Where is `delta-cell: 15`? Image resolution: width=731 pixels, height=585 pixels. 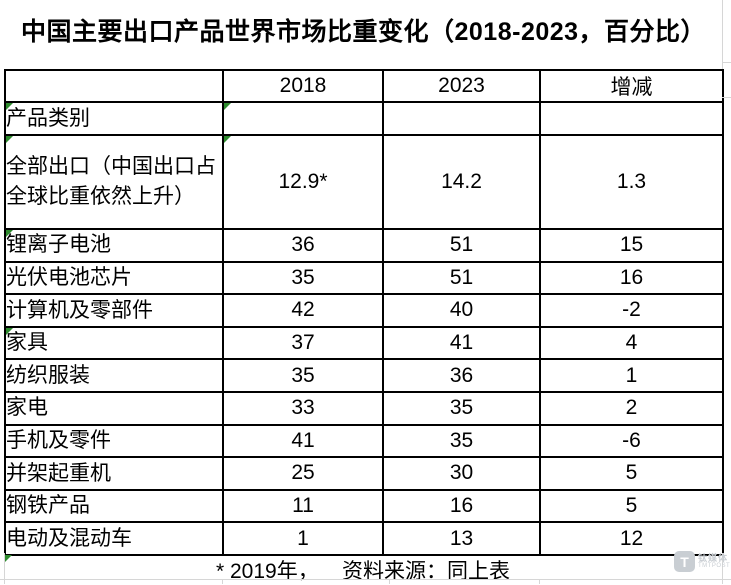 delta-cell: 15 is located at coordinates (631, 245).